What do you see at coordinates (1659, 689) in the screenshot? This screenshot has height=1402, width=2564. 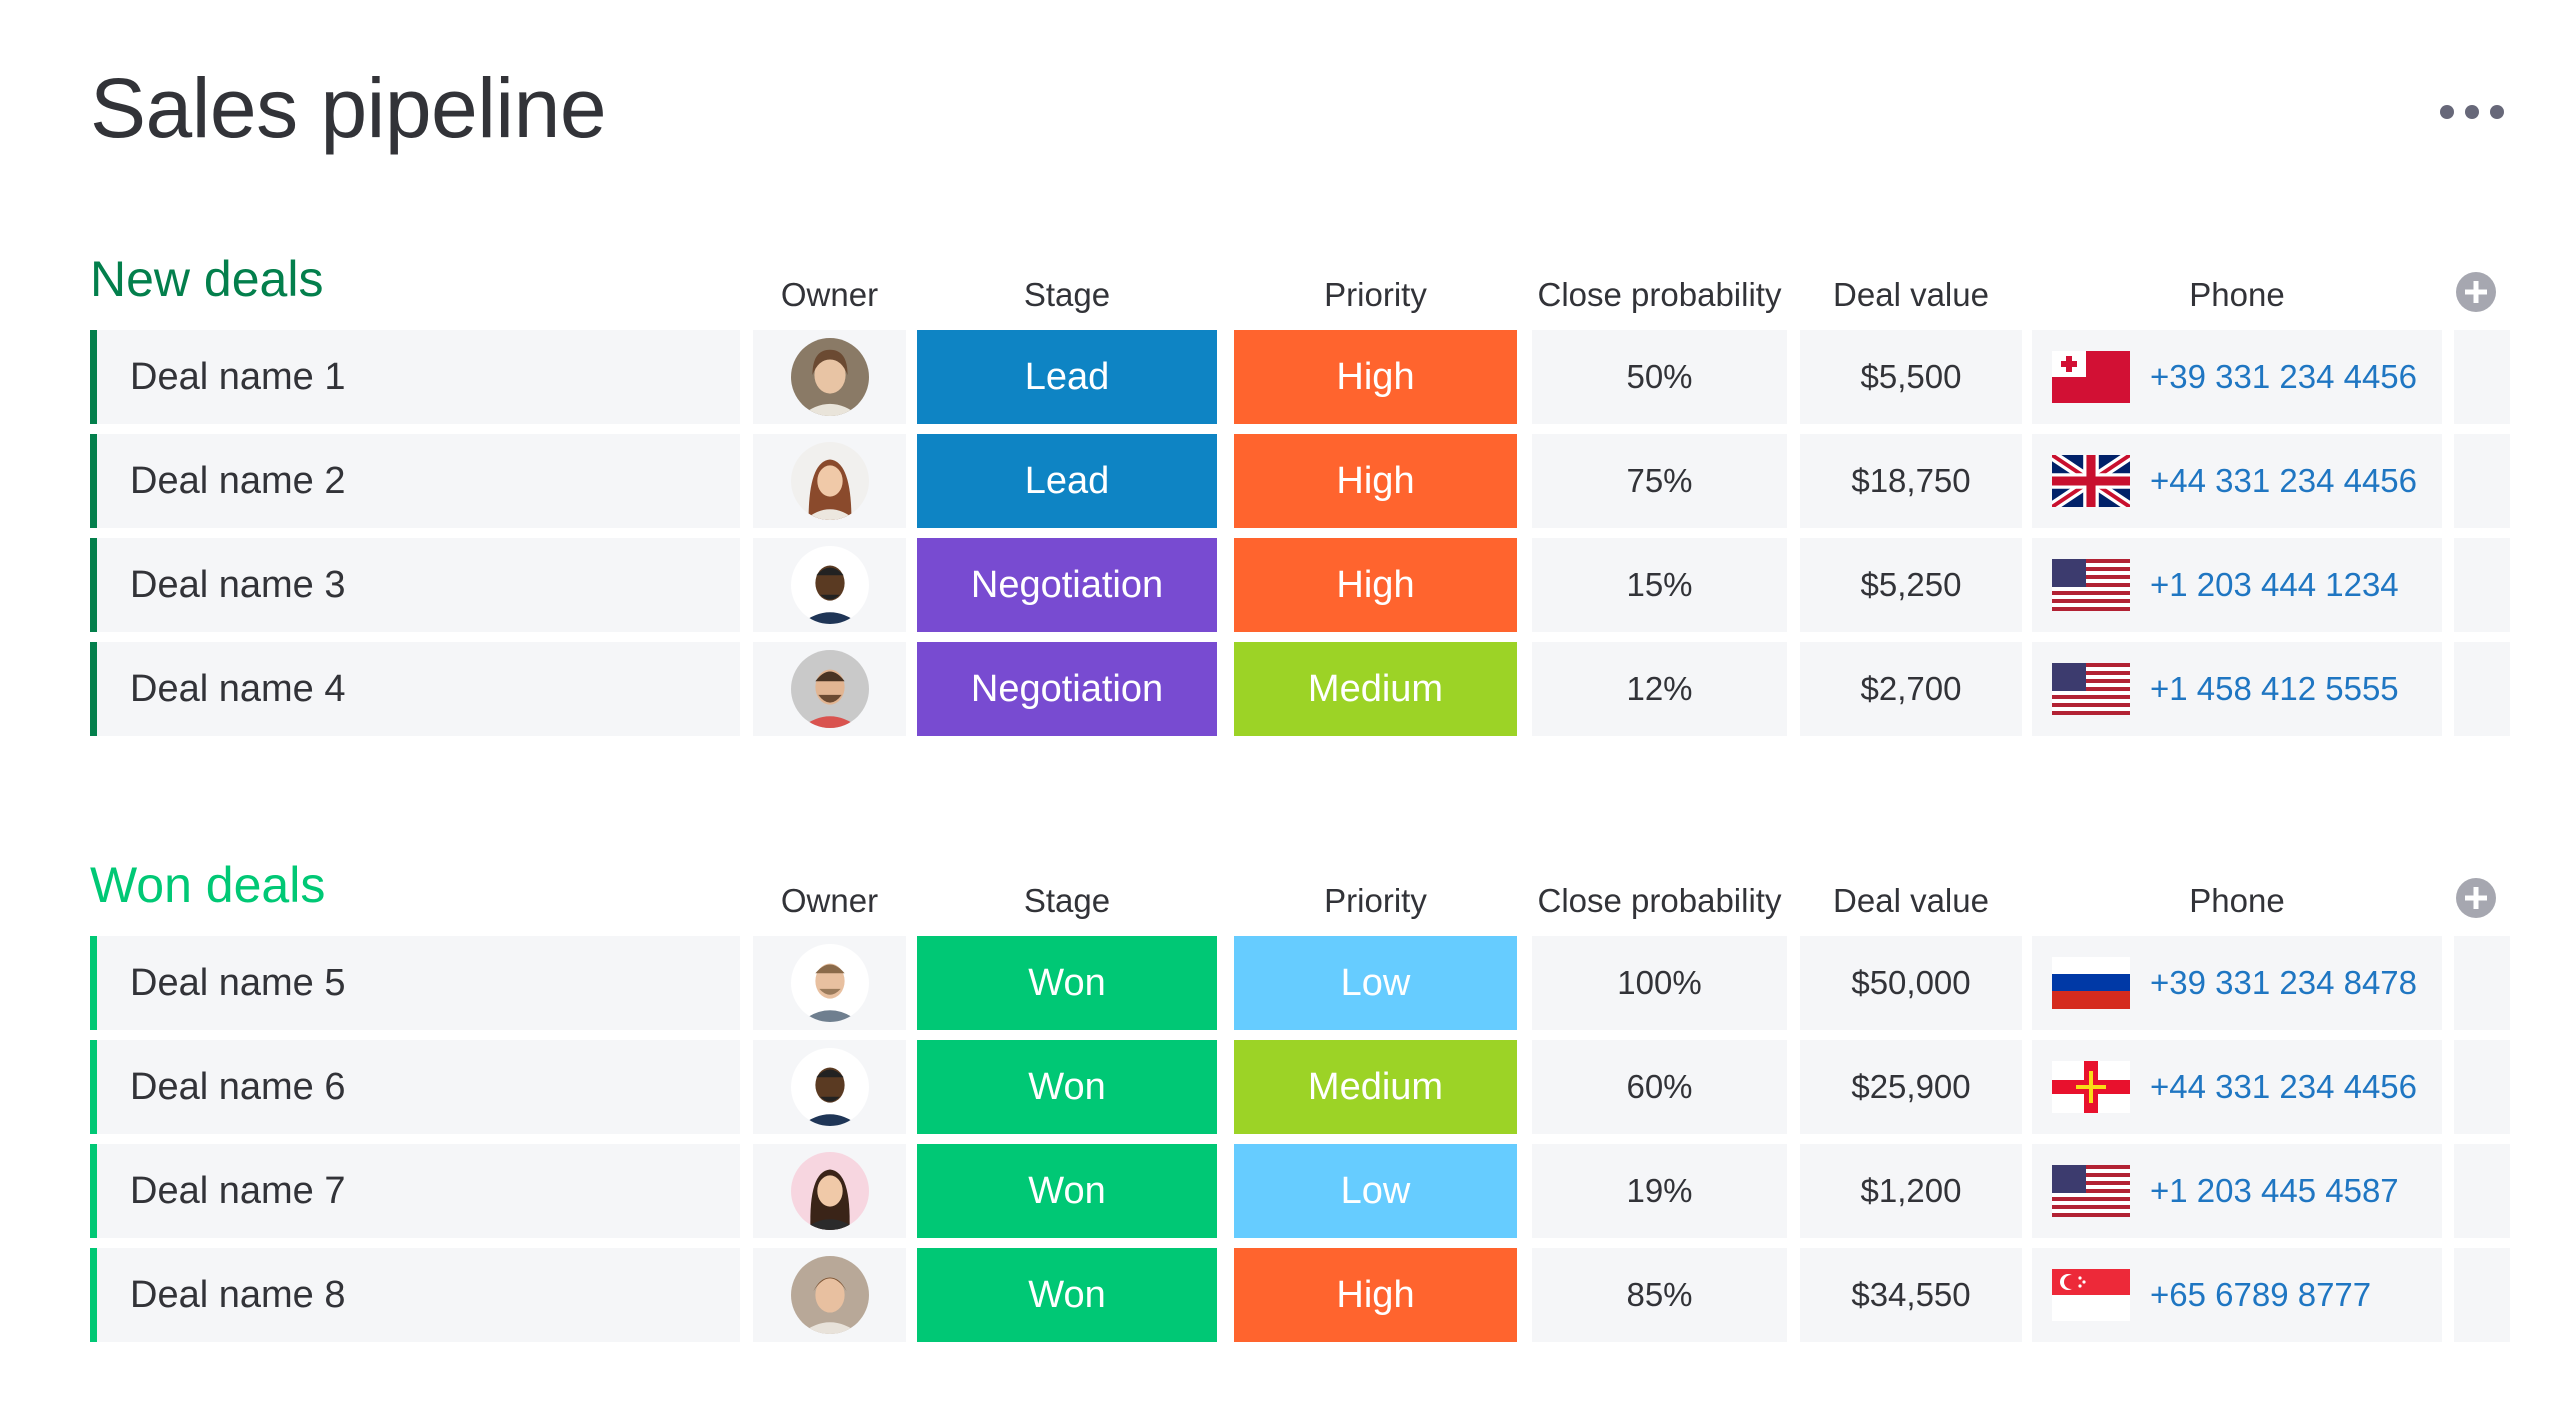 I see `close-probability: 12%` at bounding box center [1659, 689].